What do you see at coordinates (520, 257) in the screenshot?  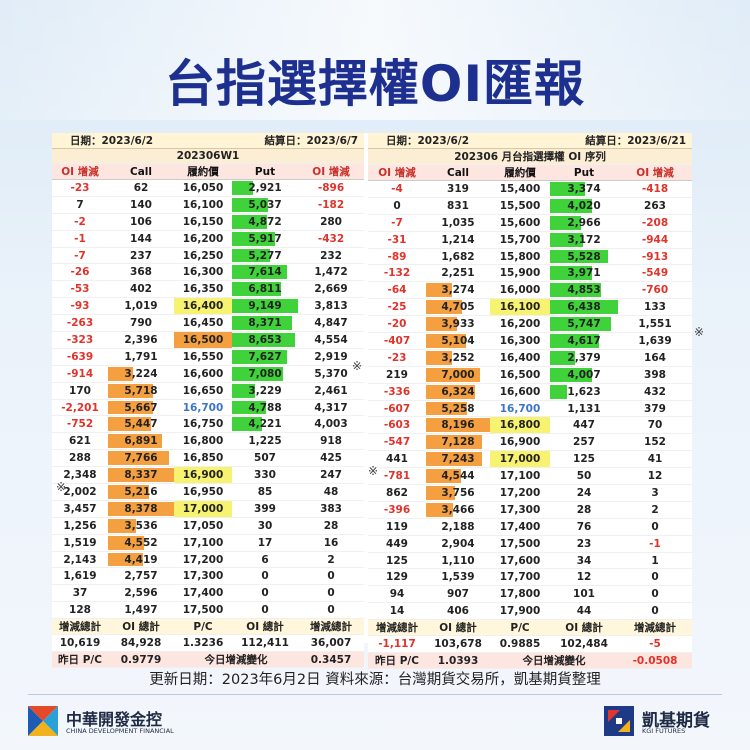 I see `strike-price: 15,800` at bounding box center [520, 257].